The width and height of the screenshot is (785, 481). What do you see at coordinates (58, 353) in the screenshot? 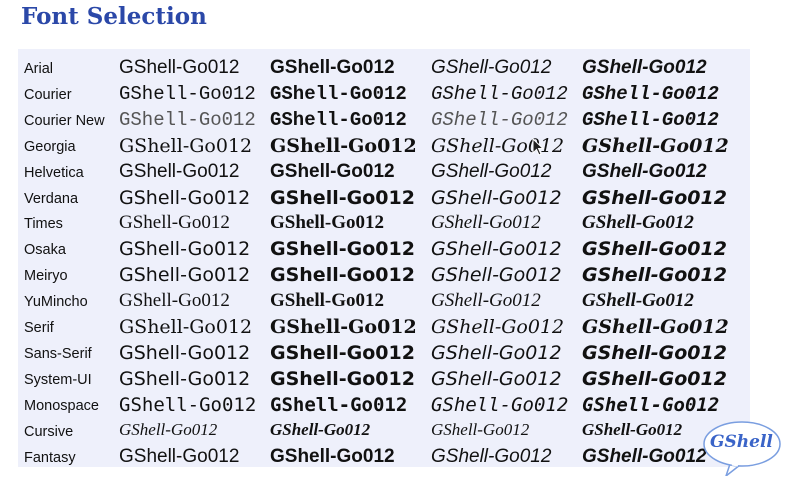
I see `font-name-label: Sans-Serif` at bounding box center [58, 353].